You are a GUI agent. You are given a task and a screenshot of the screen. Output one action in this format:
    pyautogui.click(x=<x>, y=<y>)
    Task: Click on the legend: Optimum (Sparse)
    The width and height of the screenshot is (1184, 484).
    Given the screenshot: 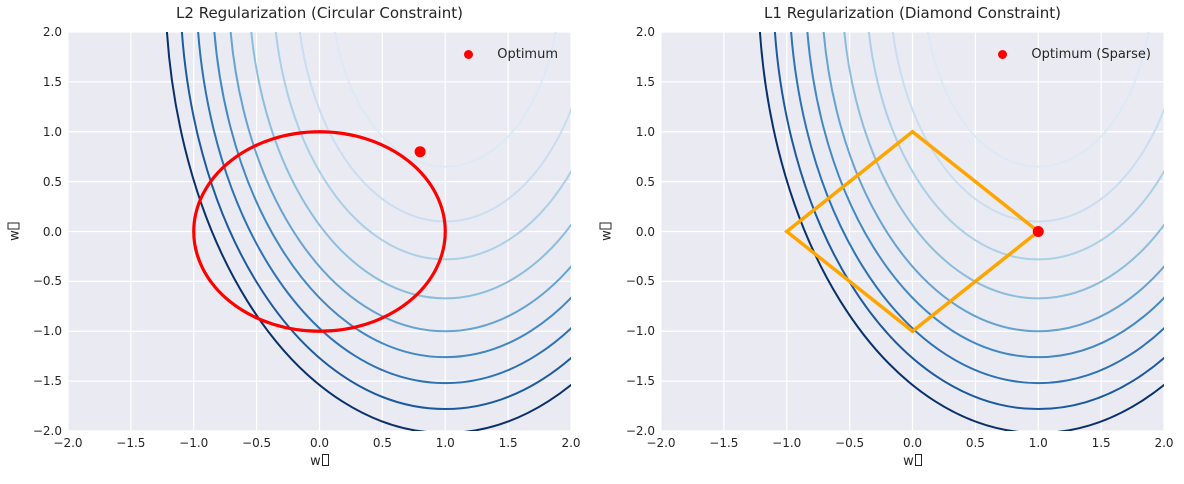 What is the action you would take?
    pyautogui.click(x=1074, y=54)
    